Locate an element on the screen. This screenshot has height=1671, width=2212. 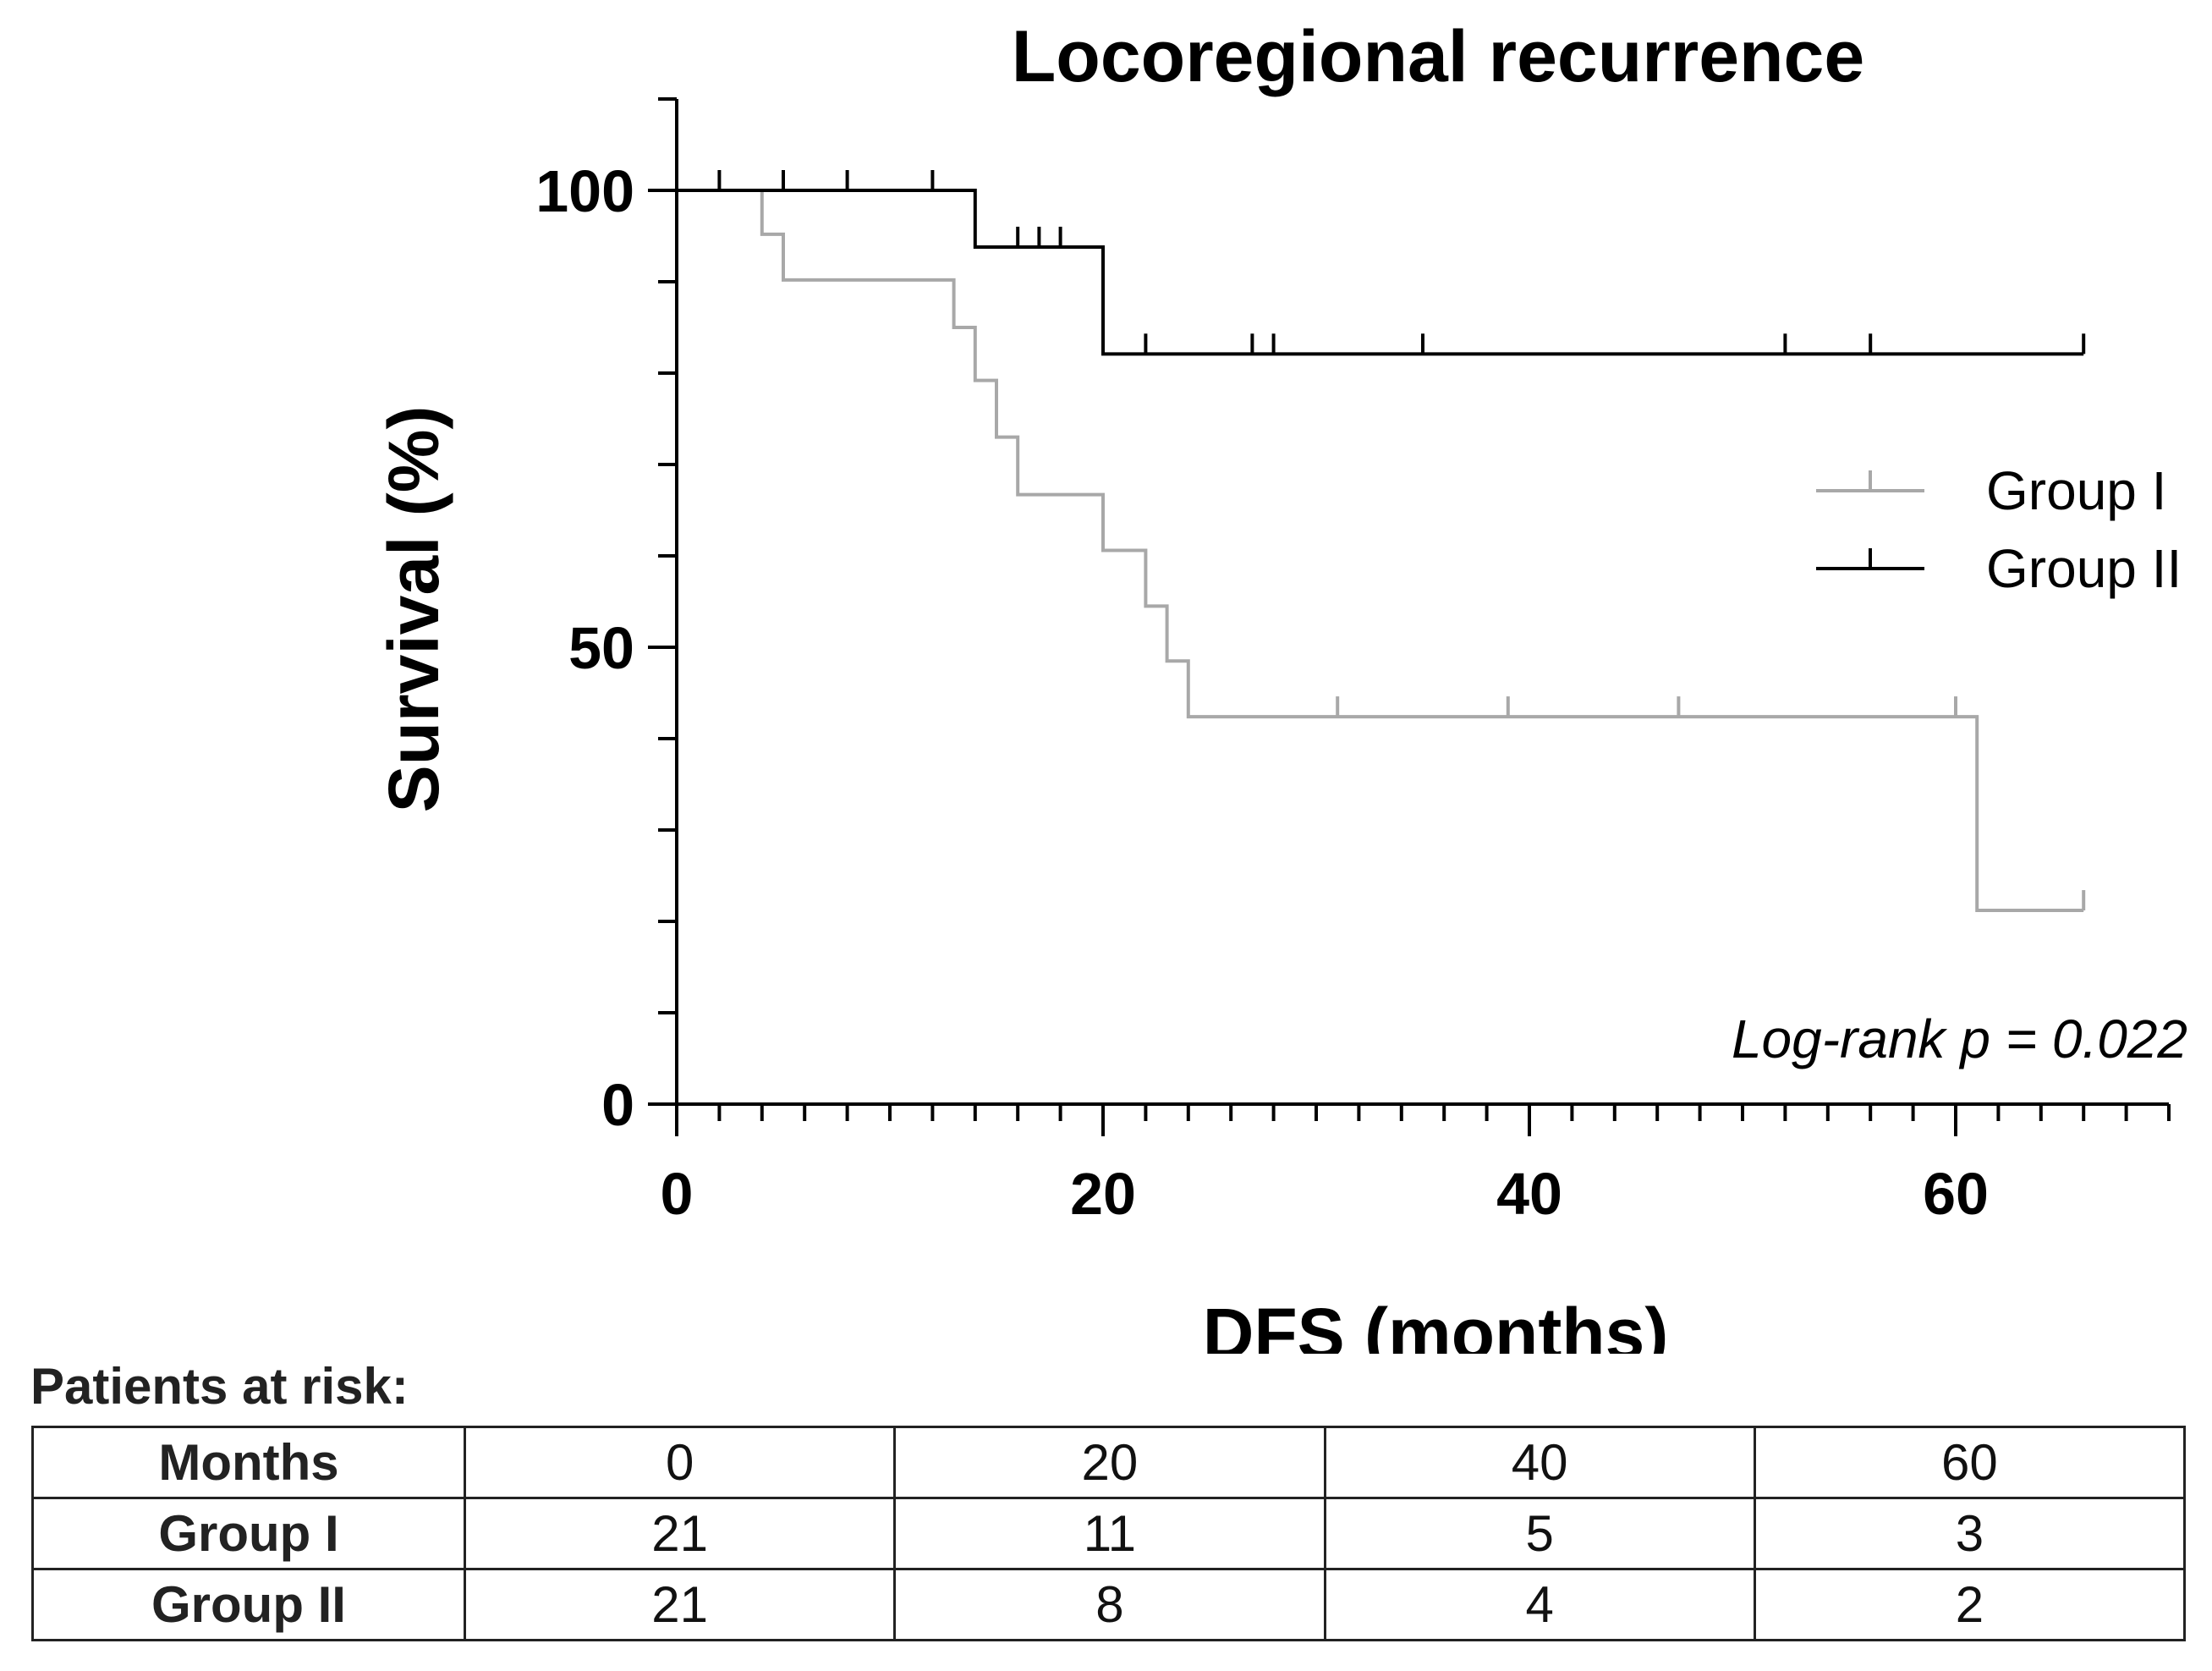
logrank-annotation: Log-rank p = 0.022 is located at coordinates (1959, 1039).